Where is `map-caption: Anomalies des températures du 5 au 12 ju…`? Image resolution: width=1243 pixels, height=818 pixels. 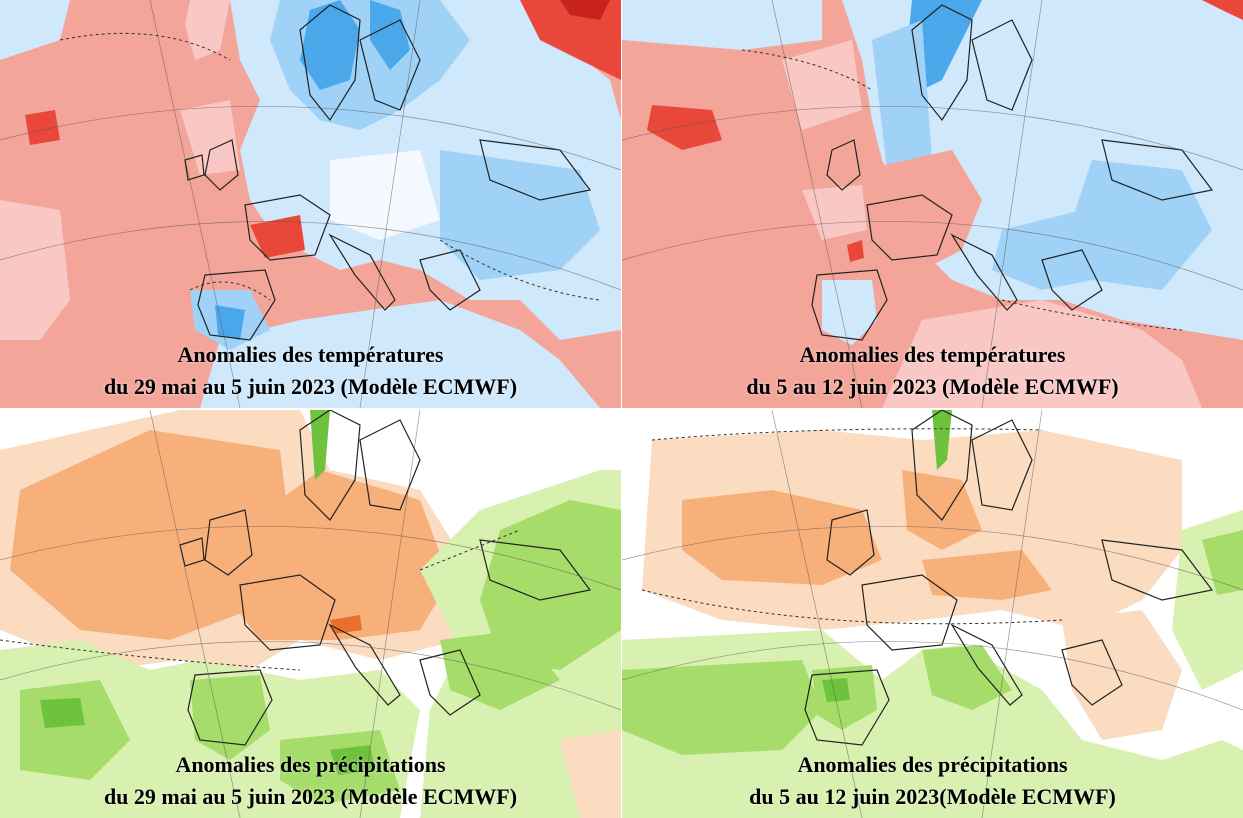
map-caption: Anomalies des températures du 5 au 12 ju… is located at coordinates (932, 371).